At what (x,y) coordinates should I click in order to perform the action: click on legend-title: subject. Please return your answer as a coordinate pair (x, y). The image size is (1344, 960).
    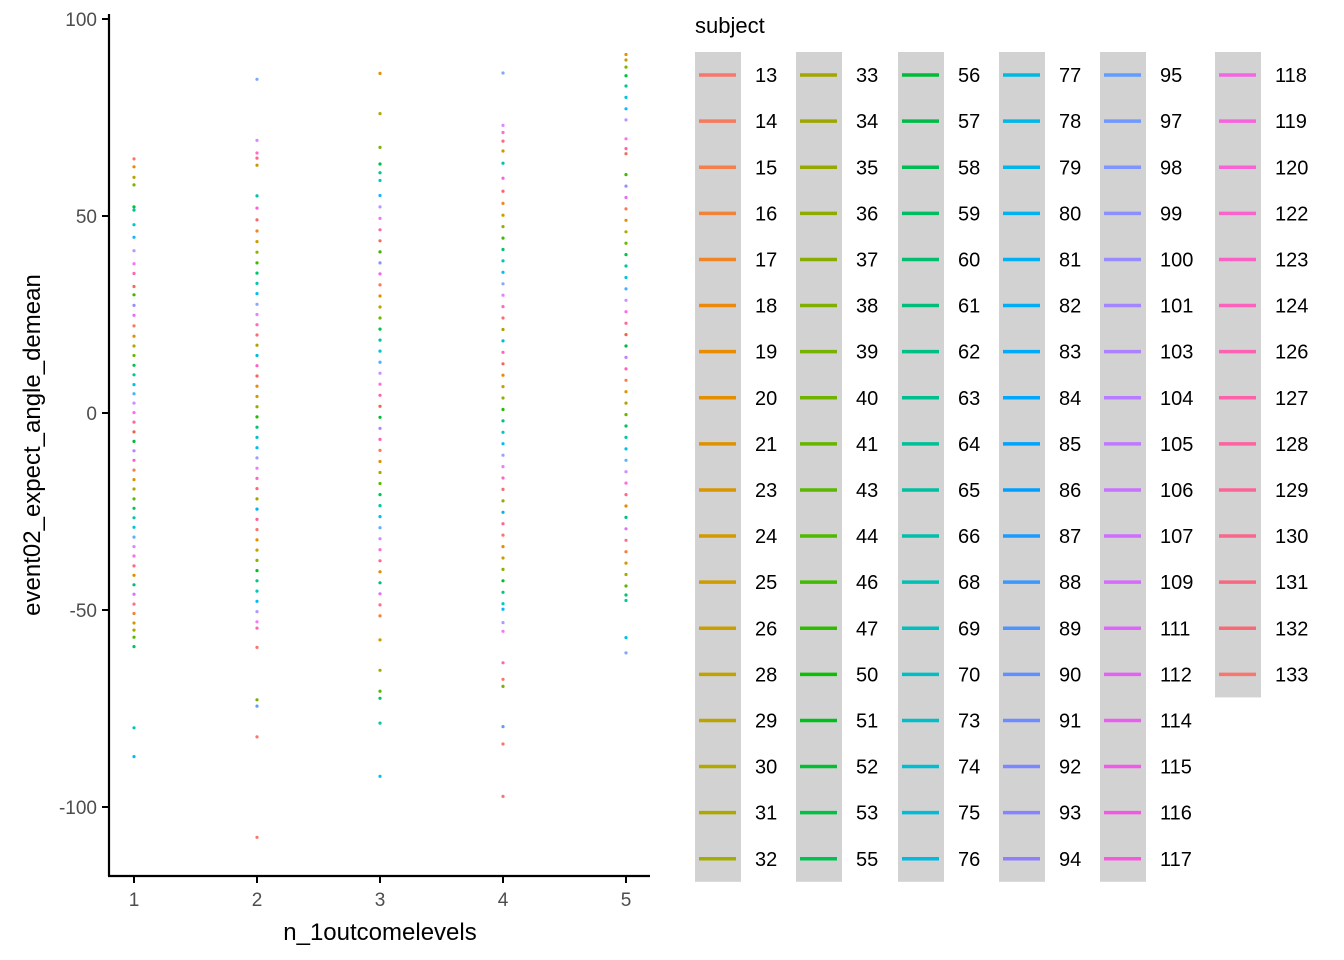
    Looking at the image, I should click on (730, 25).